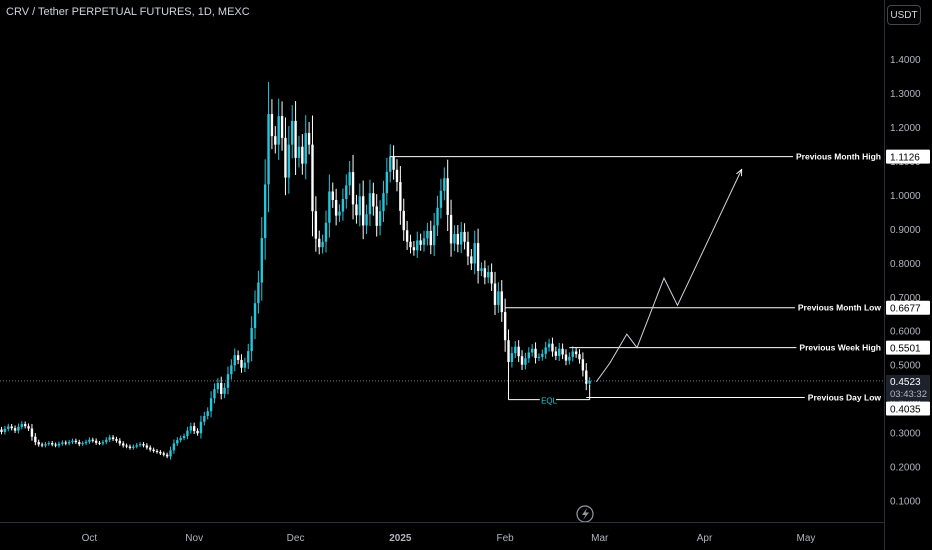 The width and height of the screenshot is (932, 550). What do you see at coordinates (296, 538) in the screenshot?
I see `time-tick-label: Dec` at bounding box center [296, 538].